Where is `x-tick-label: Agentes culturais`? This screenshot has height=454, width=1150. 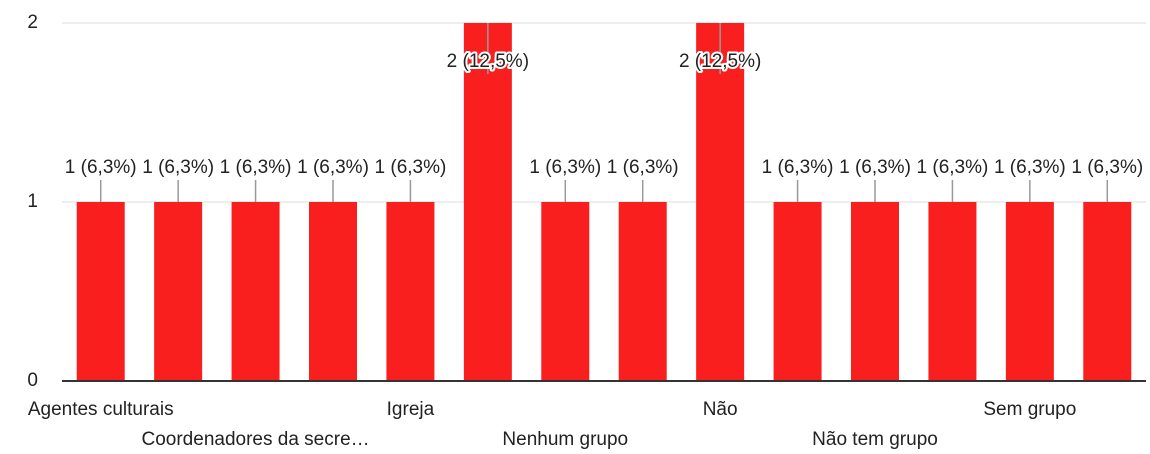 x-tick-label: Agentes culturais is located at coordinates (101, 409).